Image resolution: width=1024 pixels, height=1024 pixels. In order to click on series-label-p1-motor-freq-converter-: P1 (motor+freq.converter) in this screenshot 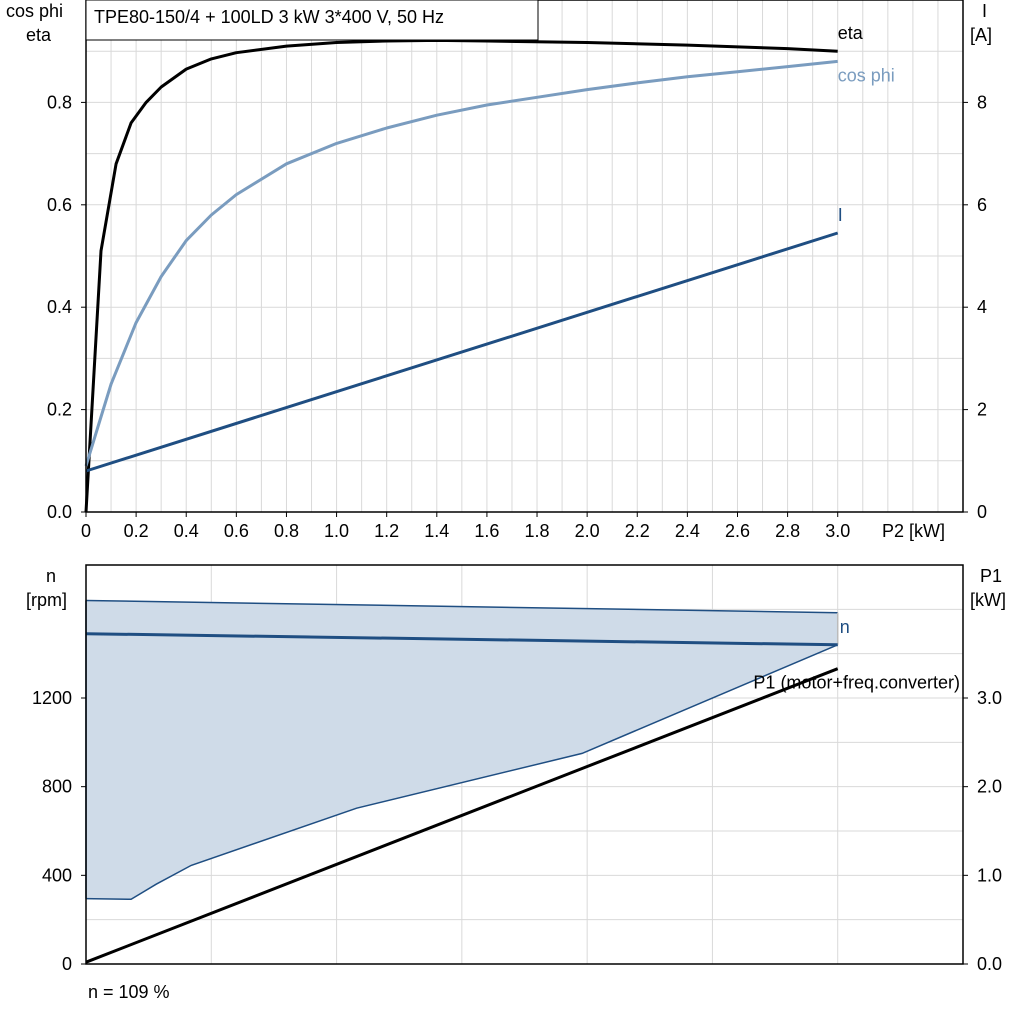, I will do `click(856, 683)`.